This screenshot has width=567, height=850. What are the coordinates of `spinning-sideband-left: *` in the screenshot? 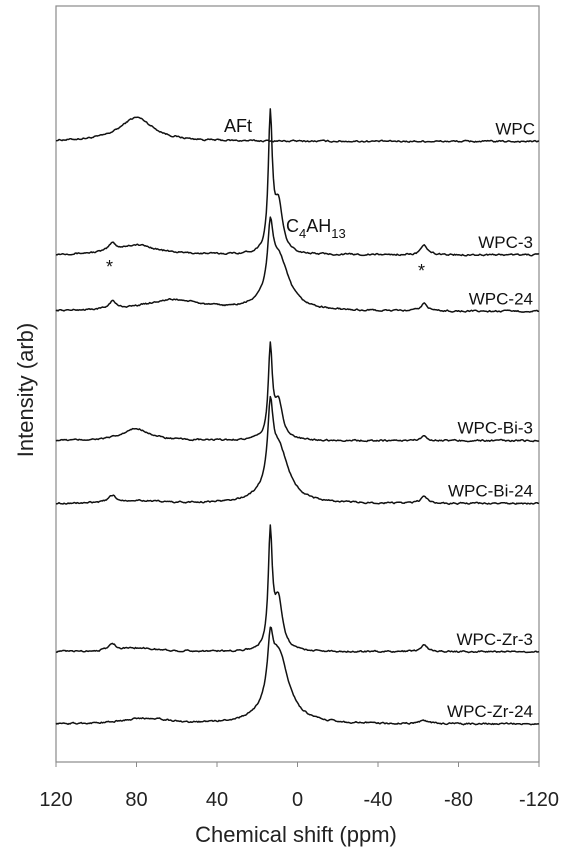 It's located at (109, 267).